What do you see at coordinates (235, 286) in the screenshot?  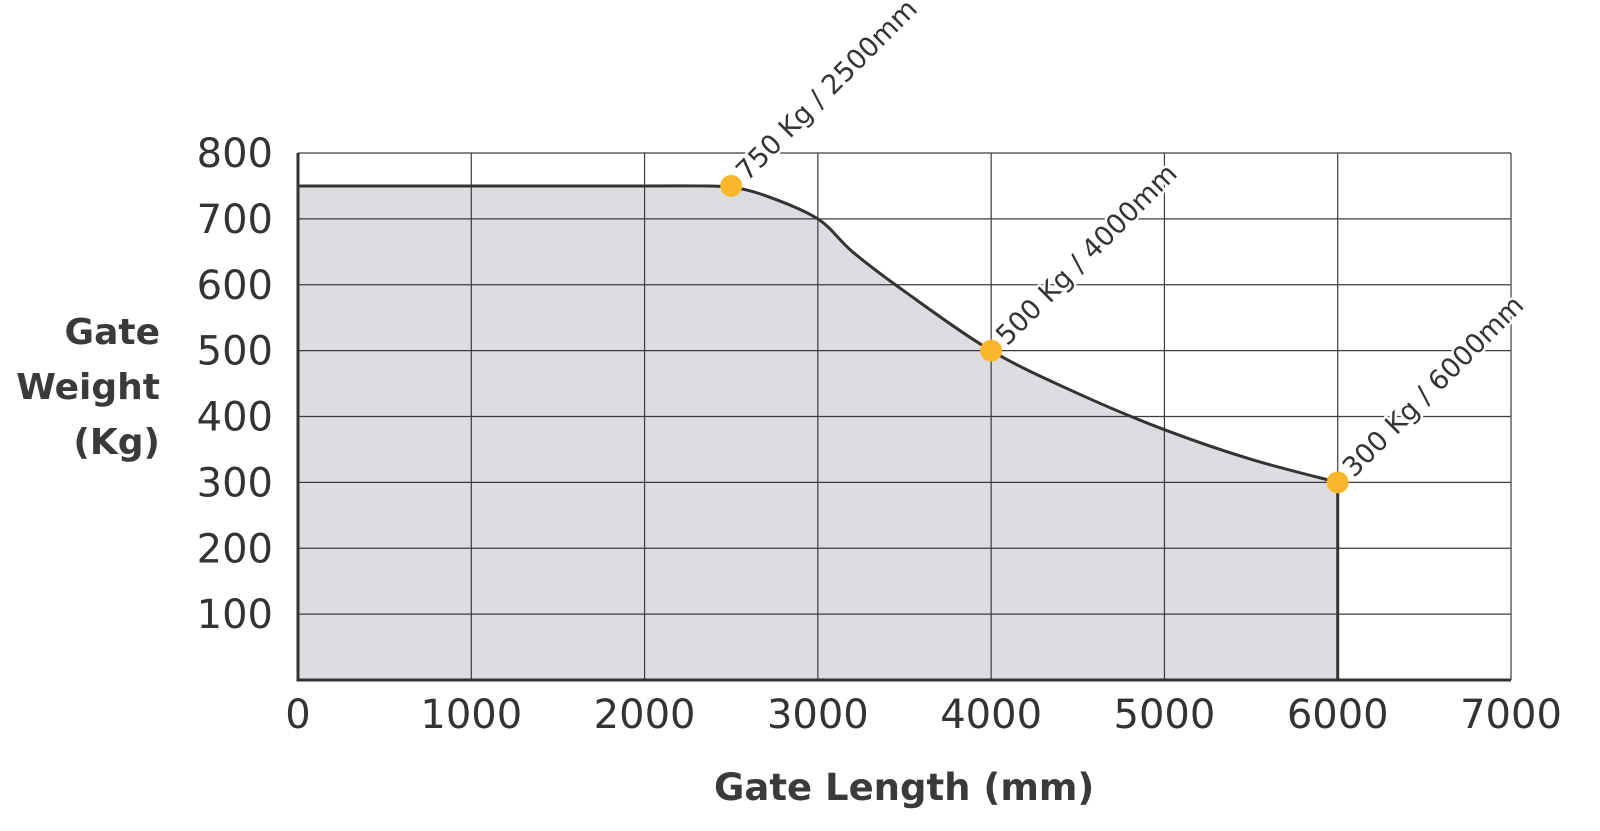 I see `y-tick-label: 600` at bounding box center [235, 286].